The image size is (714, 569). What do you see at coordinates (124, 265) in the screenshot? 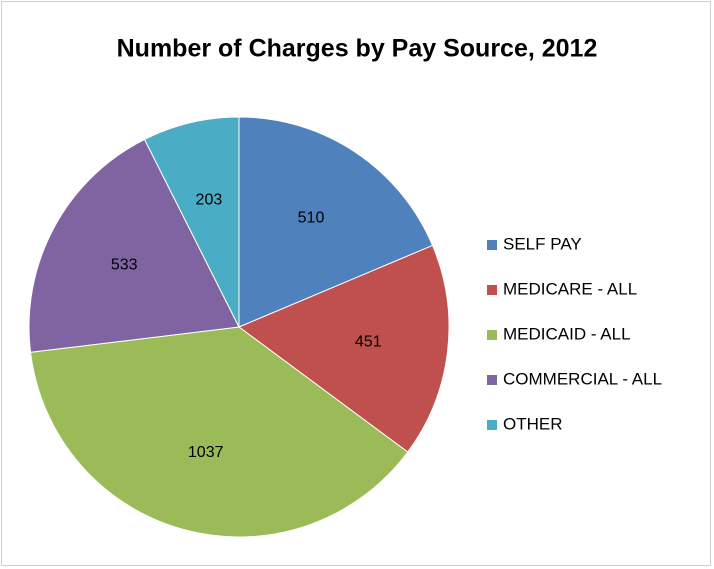
I see `data-label: 533` at bounding box center [124, 265].